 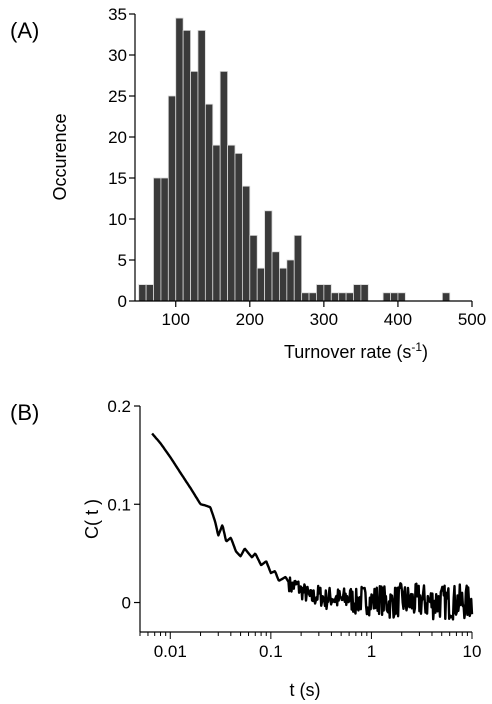 What do you see at coordinates (122, 260) in the screenshot?
I see `y-tick-label-a: 5` at bounding box center [122, 260].